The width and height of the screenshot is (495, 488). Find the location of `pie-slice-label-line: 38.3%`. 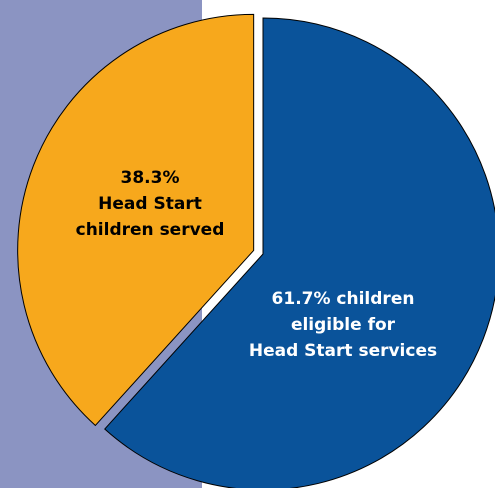

pie-slice-label-line: 38.3% is located at coordinates (150, 178).